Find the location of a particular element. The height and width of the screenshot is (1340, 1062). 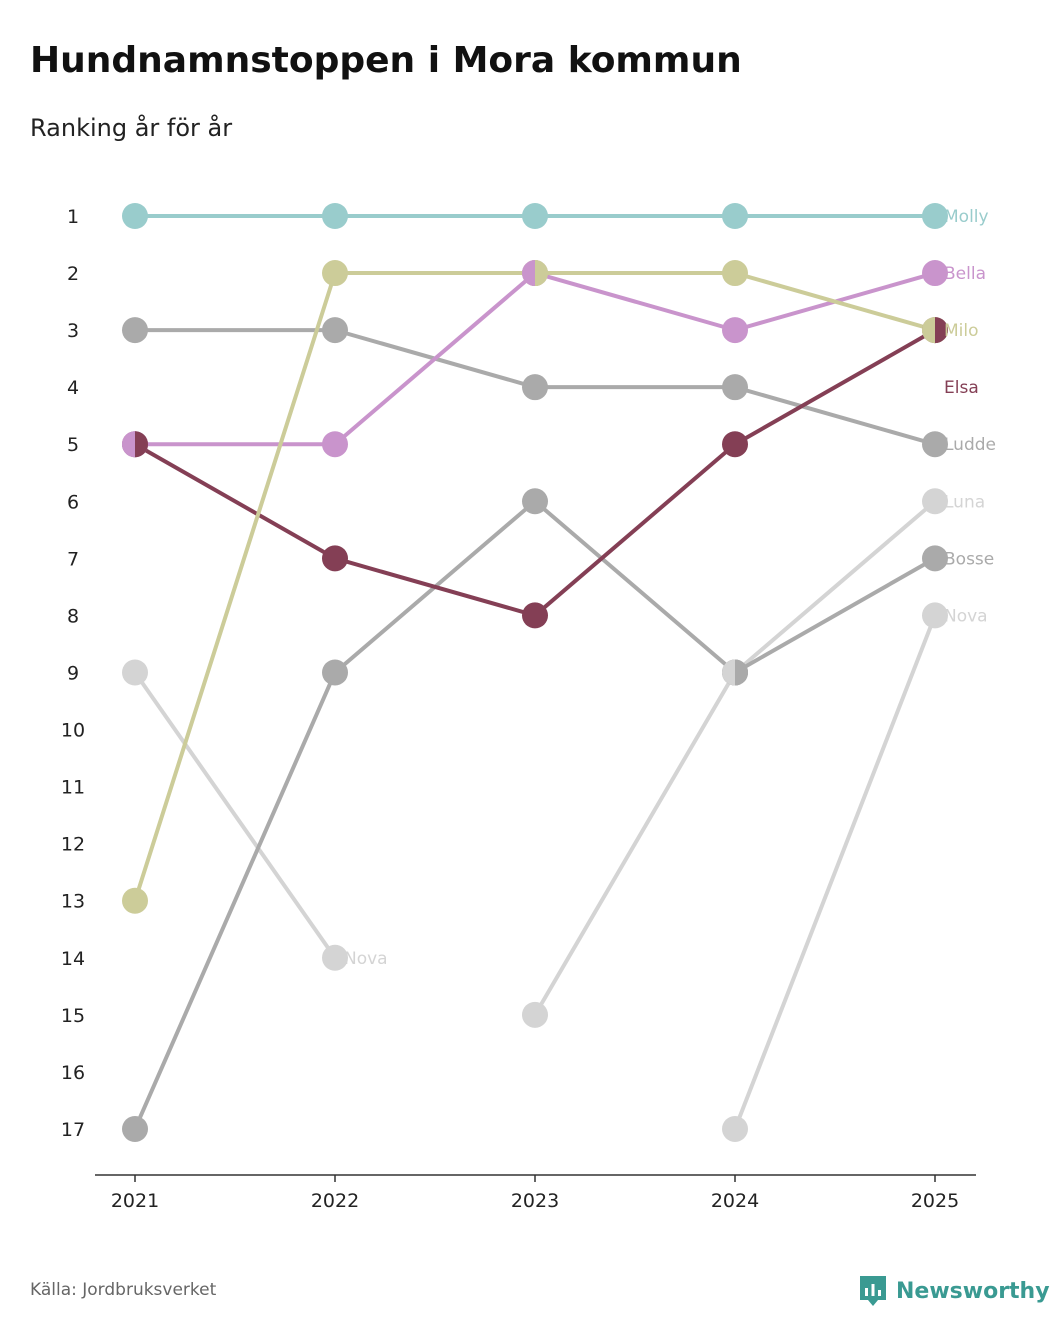

y-tick-label: 9 is located at coordinates (73, 673).